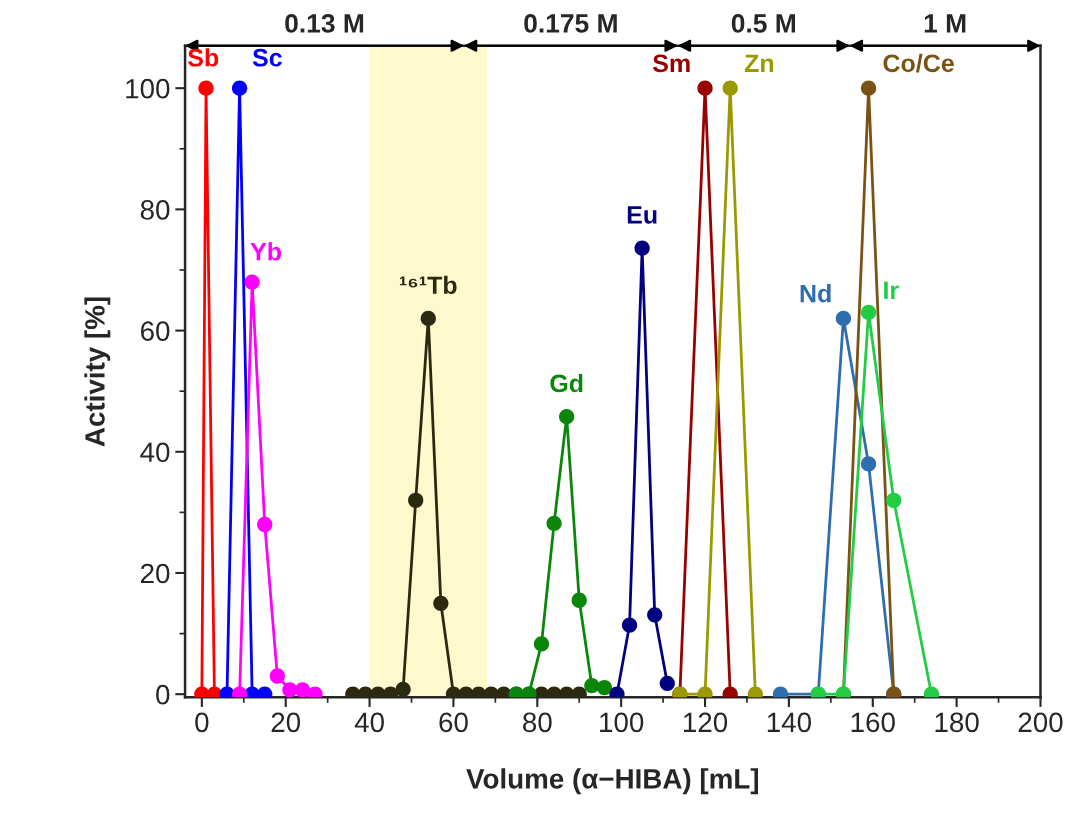 This screenshot has height=832, width=1076. What do you see at coordinates (202, 722) in the screenshot?
I see `x-tick-label: 0` at bounding box center [202, 722].